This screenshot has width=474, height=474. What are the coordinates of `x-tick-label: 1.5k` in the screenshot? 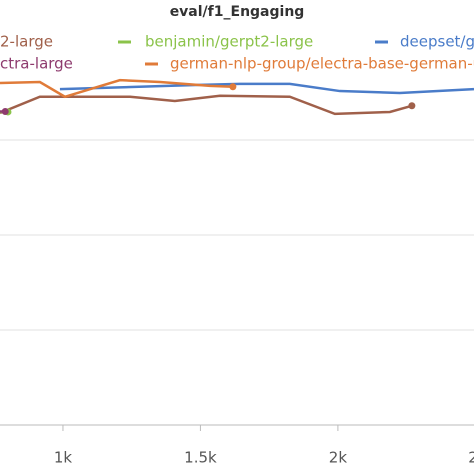 It's located at (200, 458).